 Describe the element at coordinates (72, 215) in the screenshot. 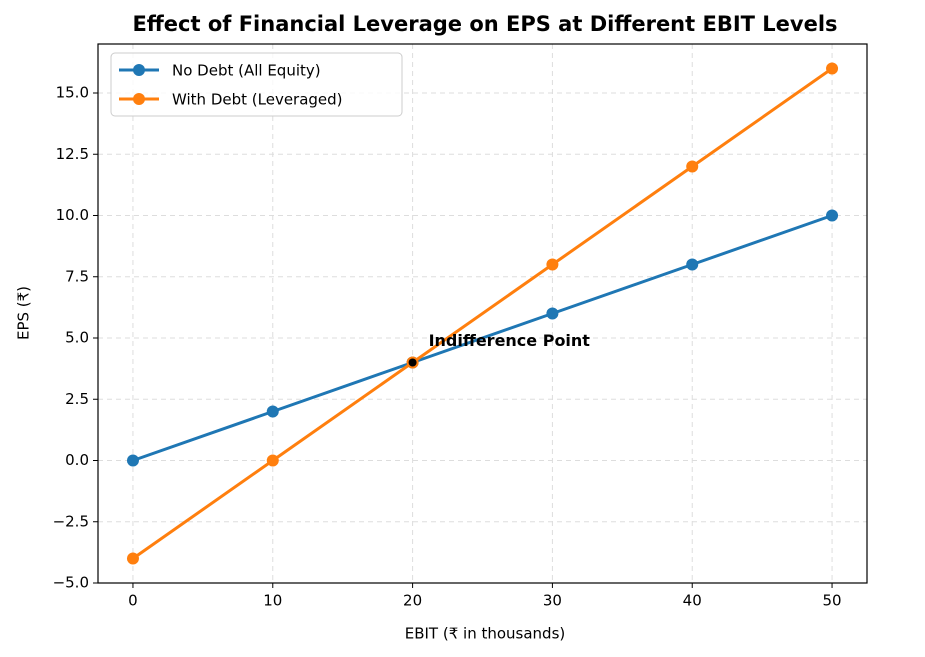

I see `y-tick-label: 10.0` at that location.